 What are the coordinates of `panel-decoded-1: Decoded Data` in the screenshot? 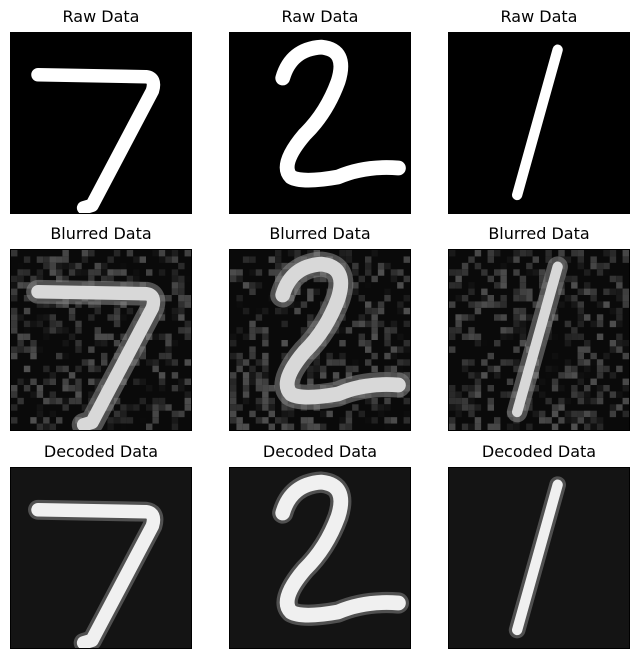 It's located at (539, 544).